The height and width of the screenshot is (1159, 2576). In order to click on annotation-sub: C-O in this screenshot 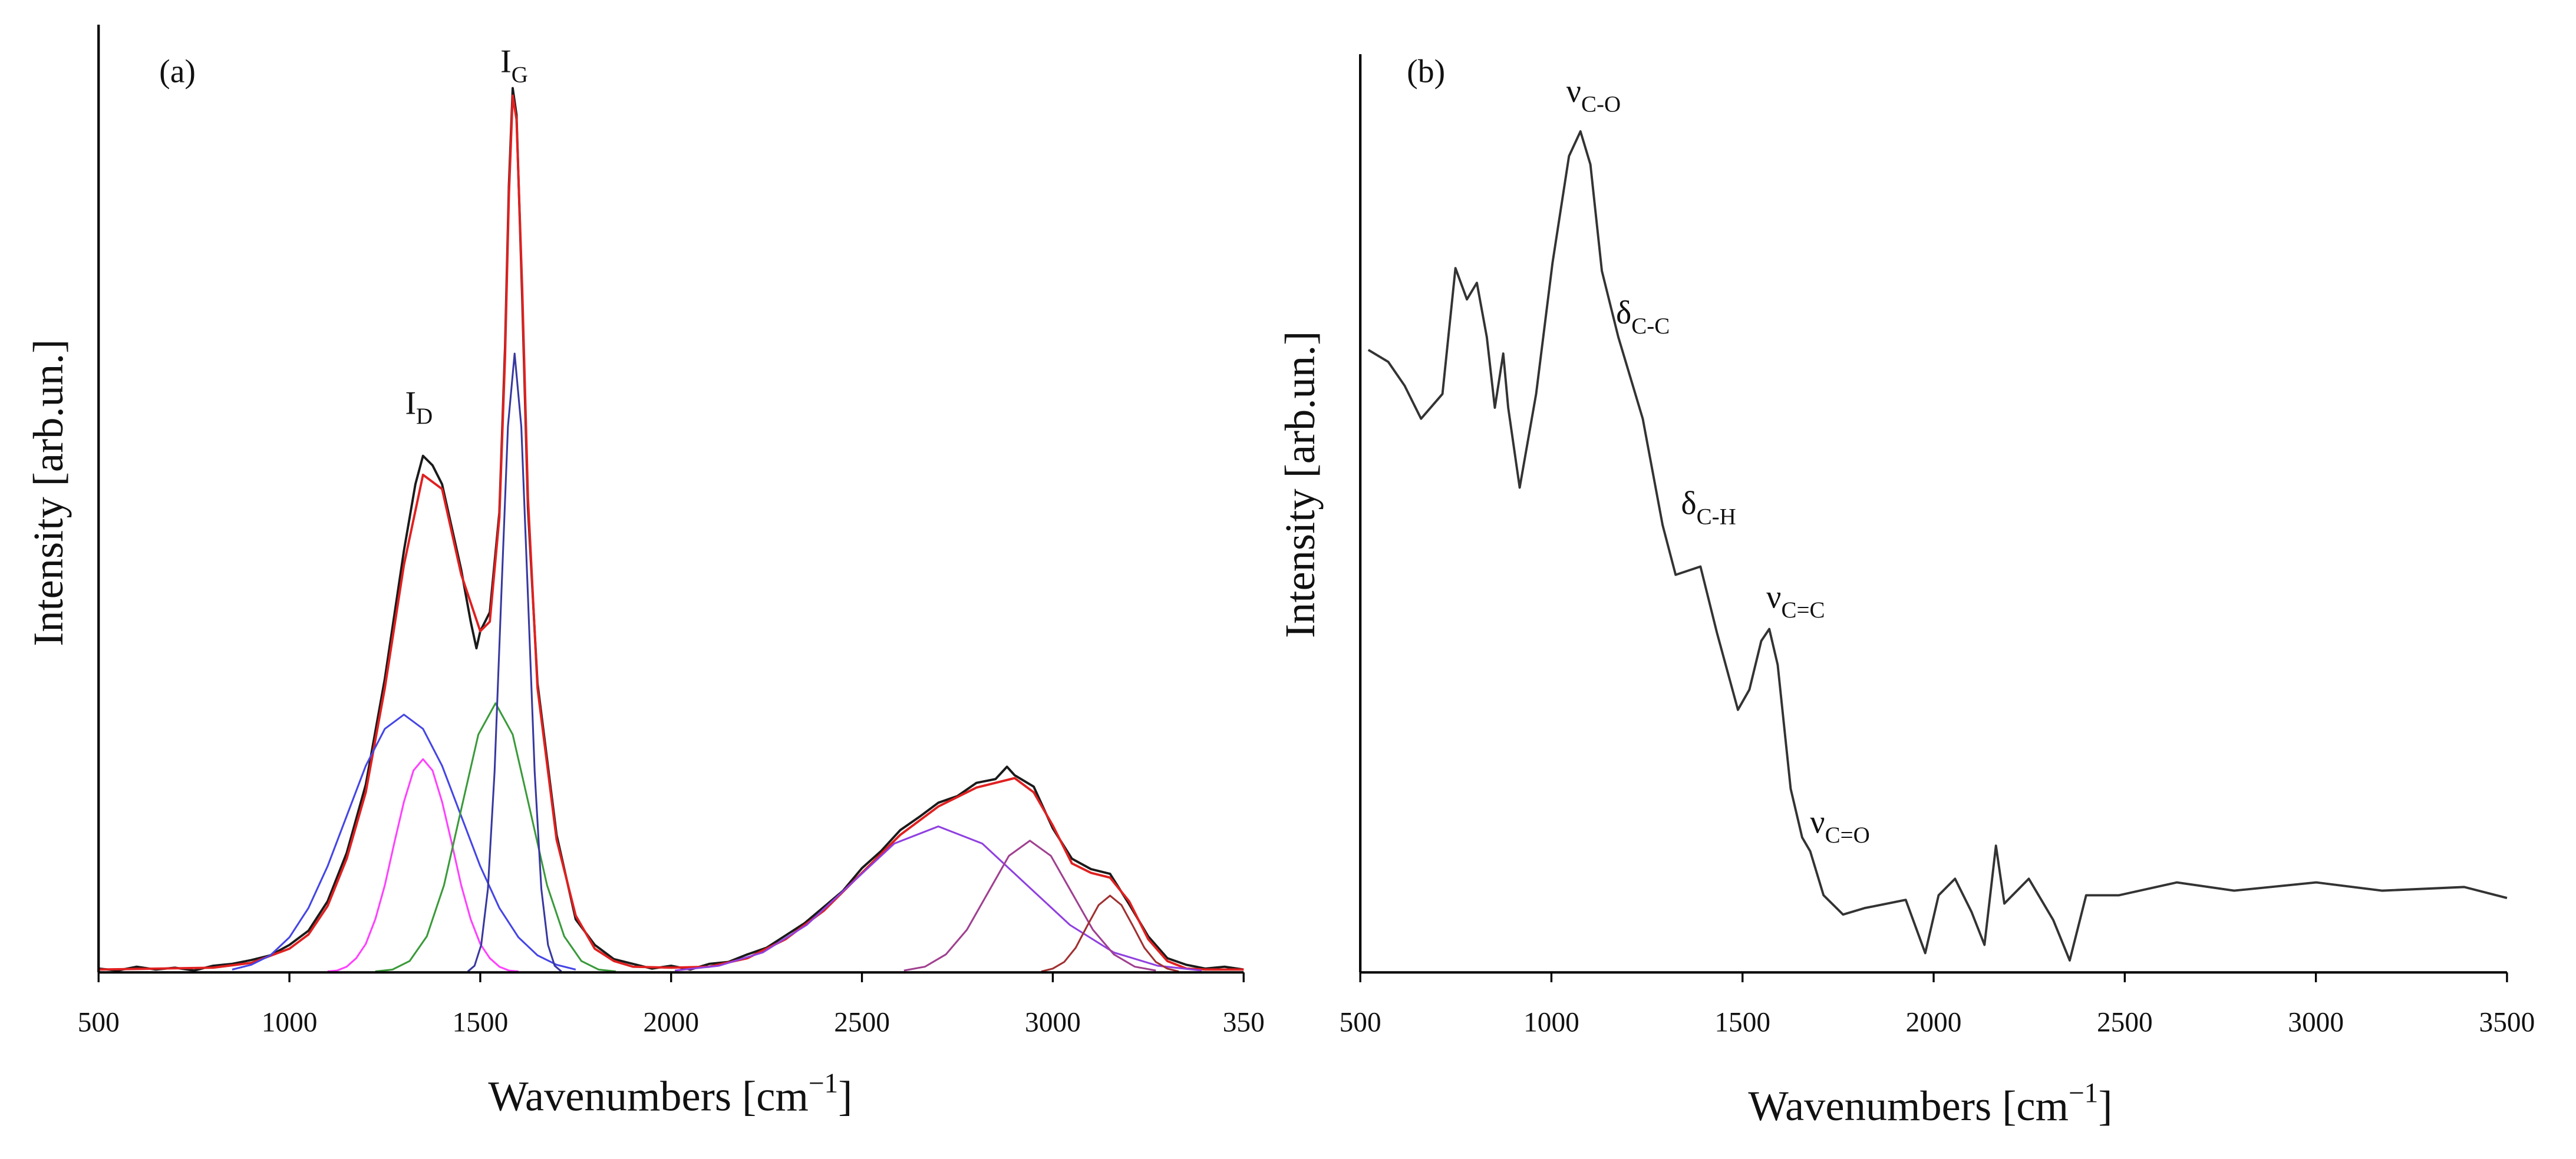, I will do `click(1601, 105)`.